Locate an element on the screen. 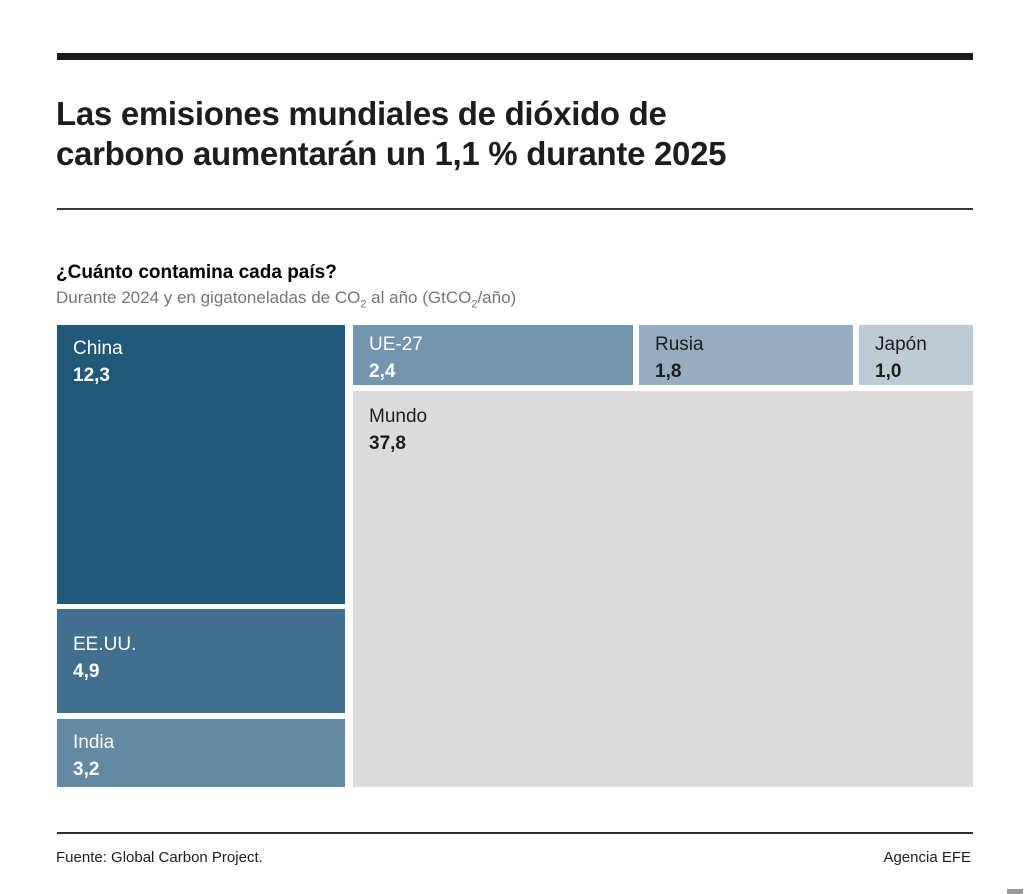 The image size is (1024, 894). treemap-value: 4,9 is located at coordinates (86, 671).